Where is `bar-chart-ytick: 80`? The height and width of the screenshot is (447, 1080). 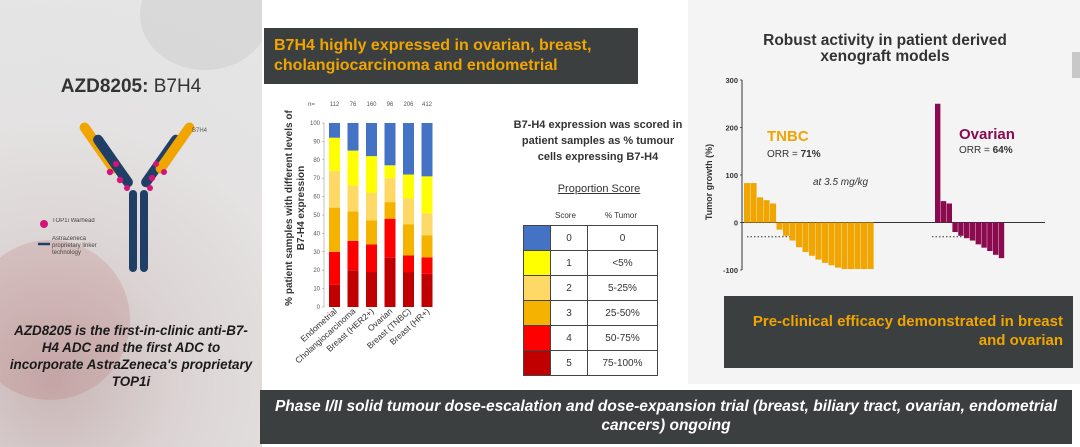 bar-chart-ytick: 80 is located at coordinates (316, 161).